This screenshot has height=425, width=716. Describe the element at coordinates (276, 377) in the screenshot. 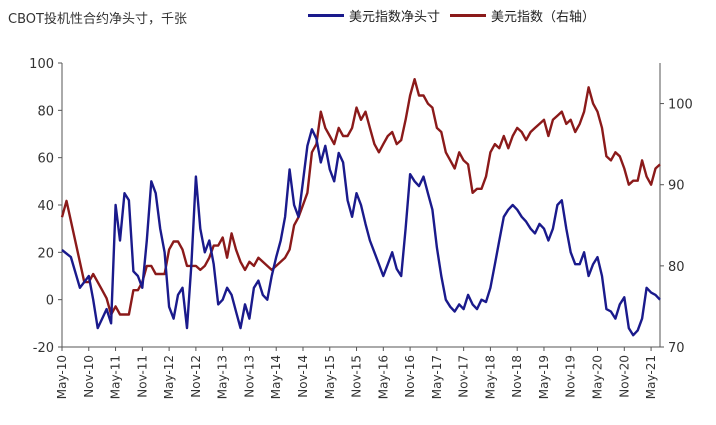

I see `x-tick-label: May-14` at that location.